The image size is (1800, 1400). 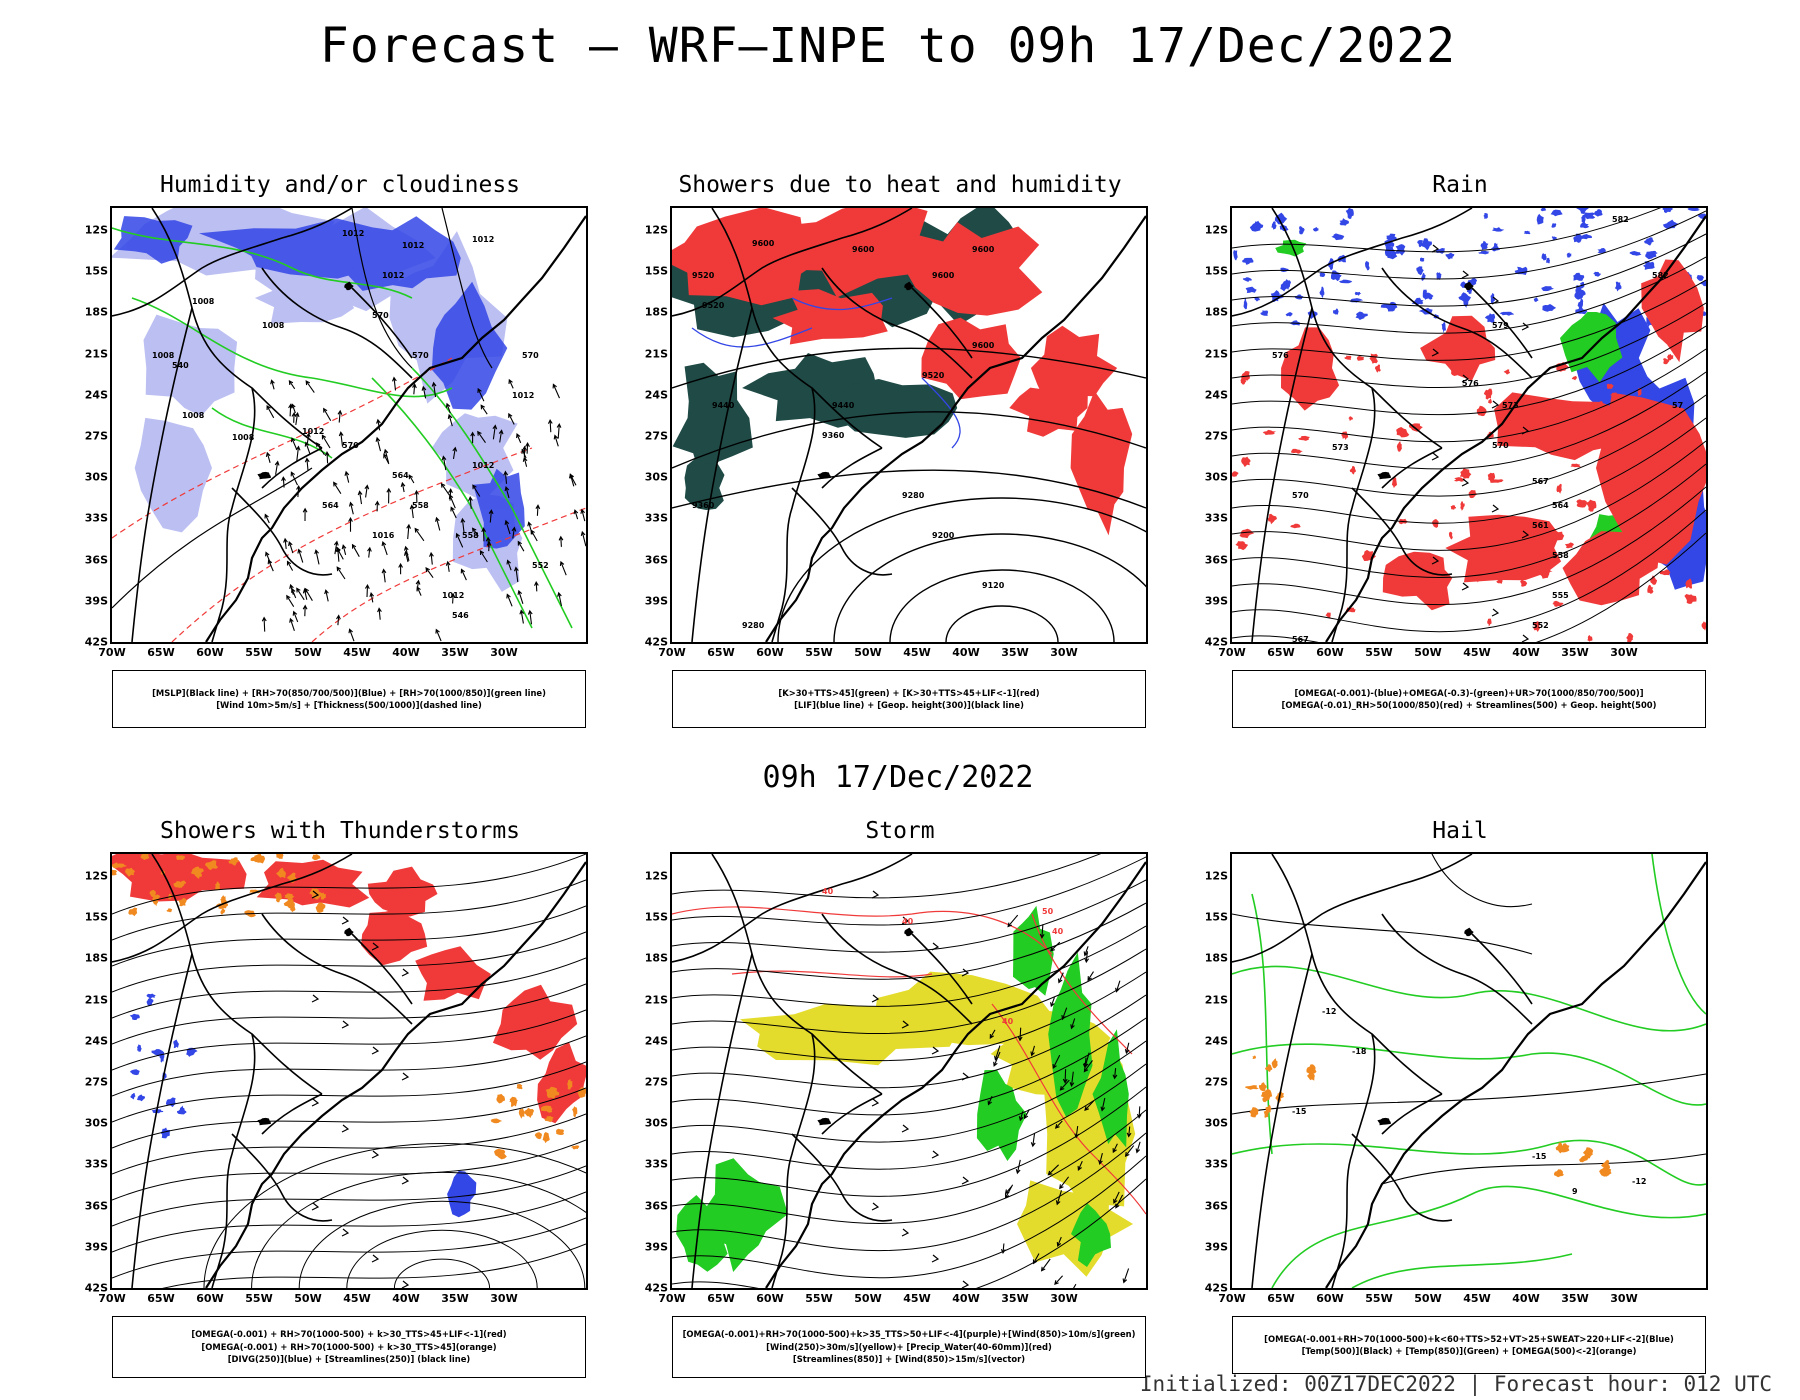 I want to click on wind850-vectors, so click(x=1064, y=1101).